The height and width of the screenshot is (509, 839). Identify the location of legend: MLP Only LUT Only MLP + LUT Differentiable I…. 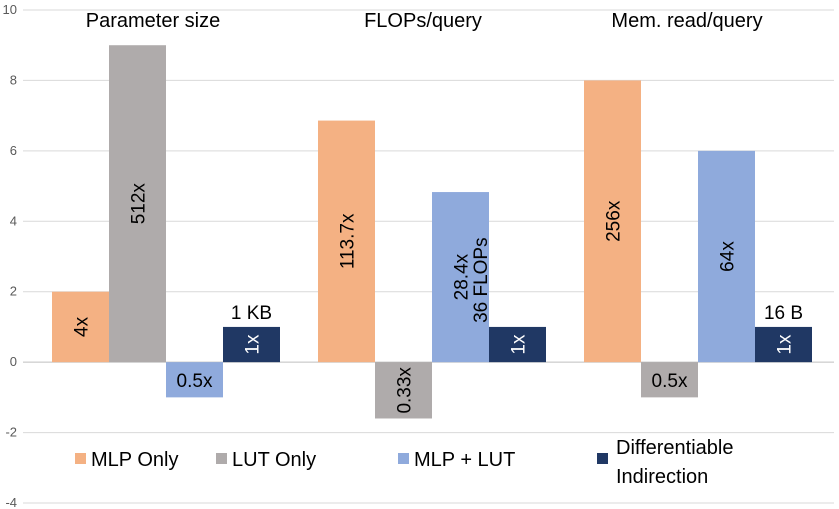
(404, 462).